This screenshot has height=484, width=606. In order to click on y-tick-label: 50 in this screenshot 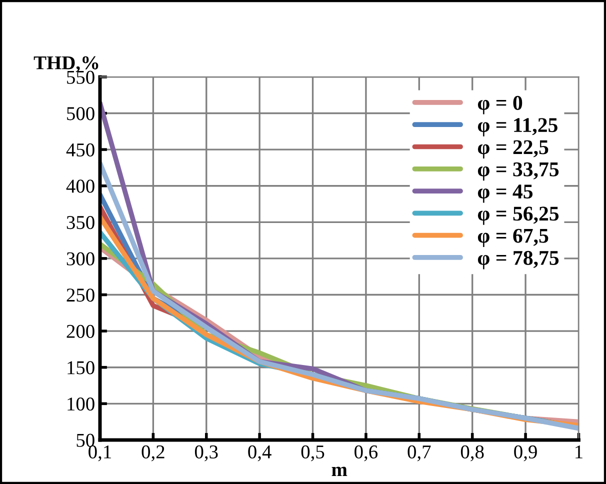, I will do `click(85, 440)`.